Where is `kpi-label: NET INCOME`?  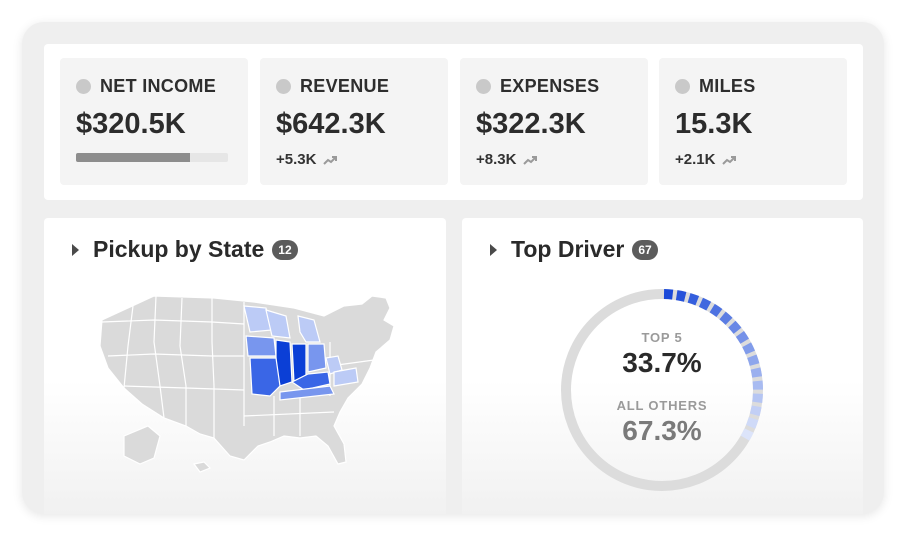 kpi-label: NET INCOME is located at coordinates (158, 86).